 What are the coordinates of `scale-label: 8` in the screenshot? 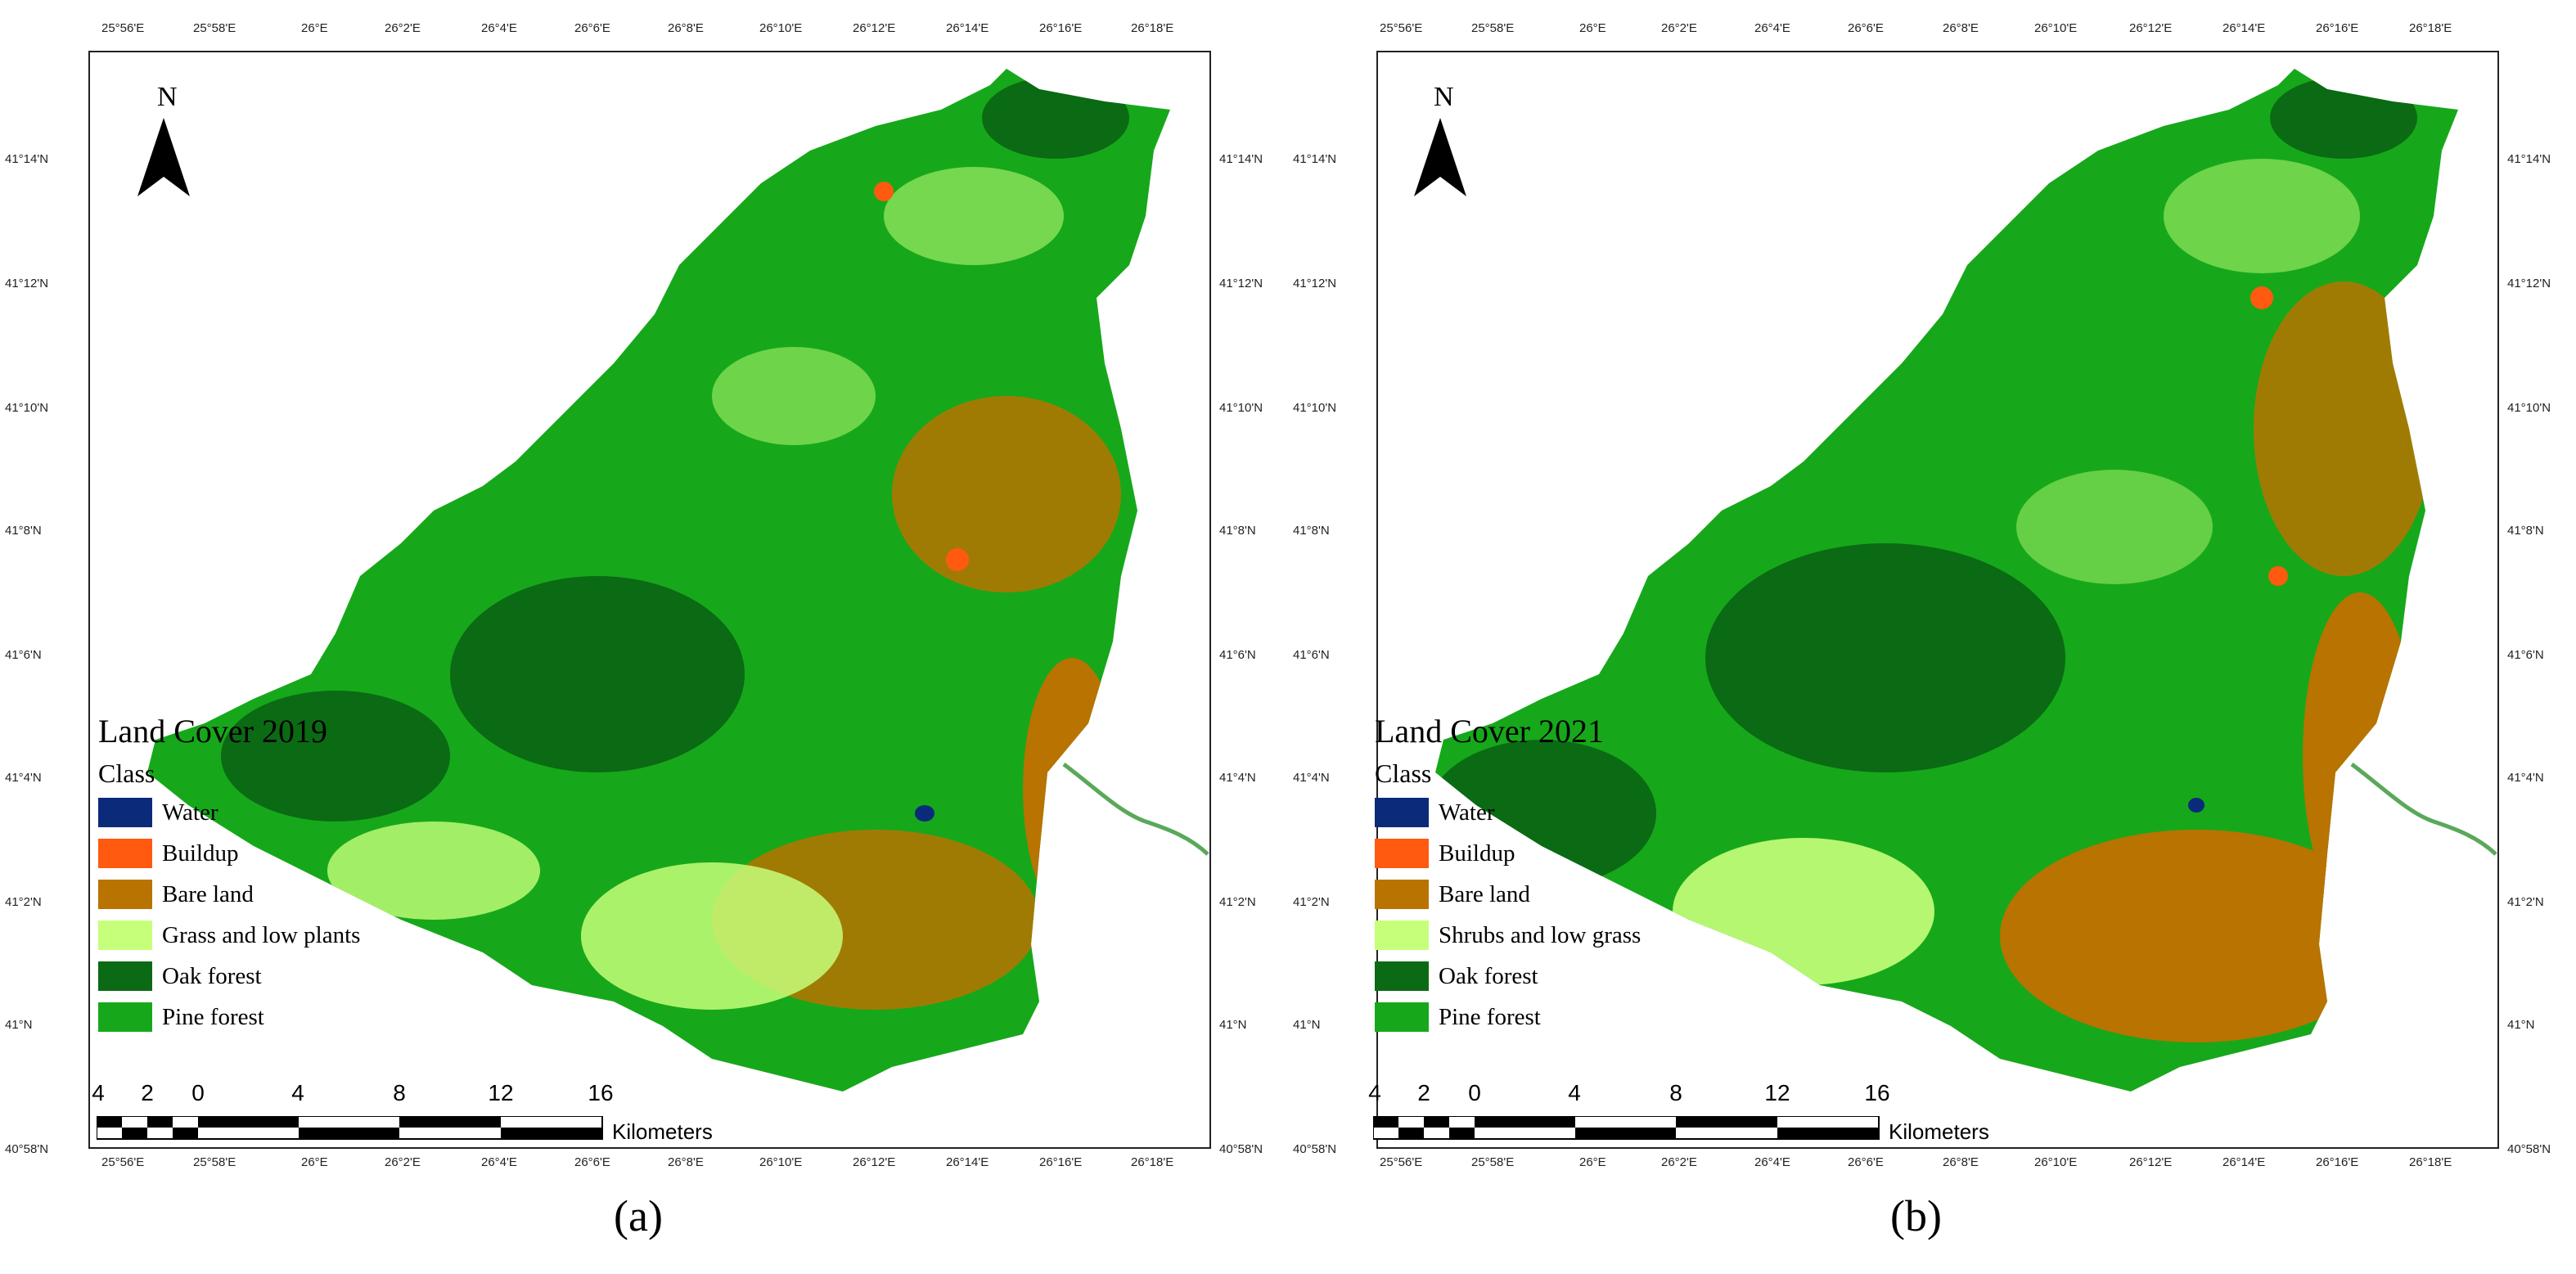 It's located at (399, 1093).